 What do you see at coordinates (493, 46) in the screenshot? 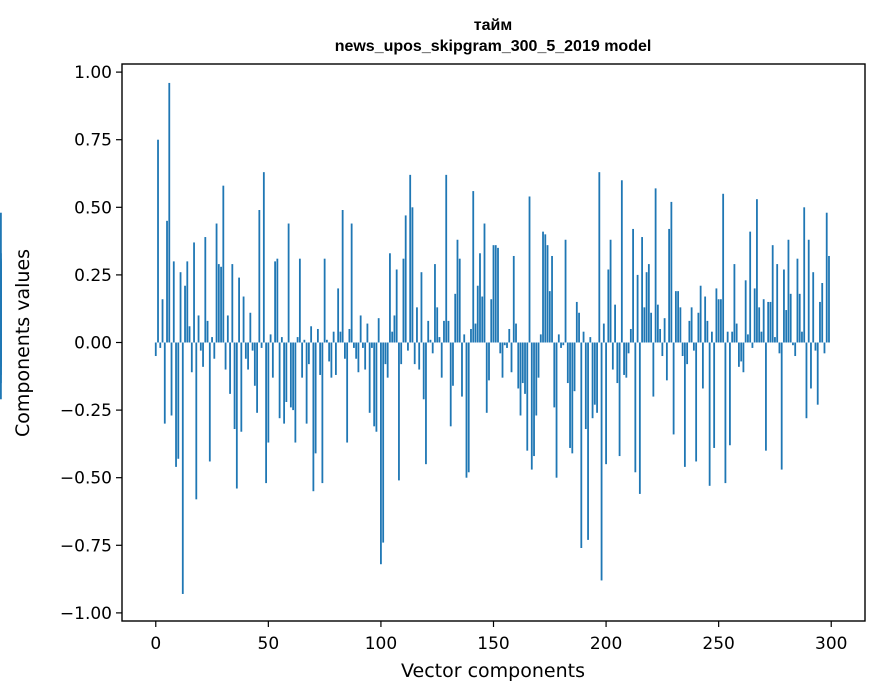
I see `chart-subtitle: news_upos_skipgram_300_5_2019 model` at bounding box center [493, 46].